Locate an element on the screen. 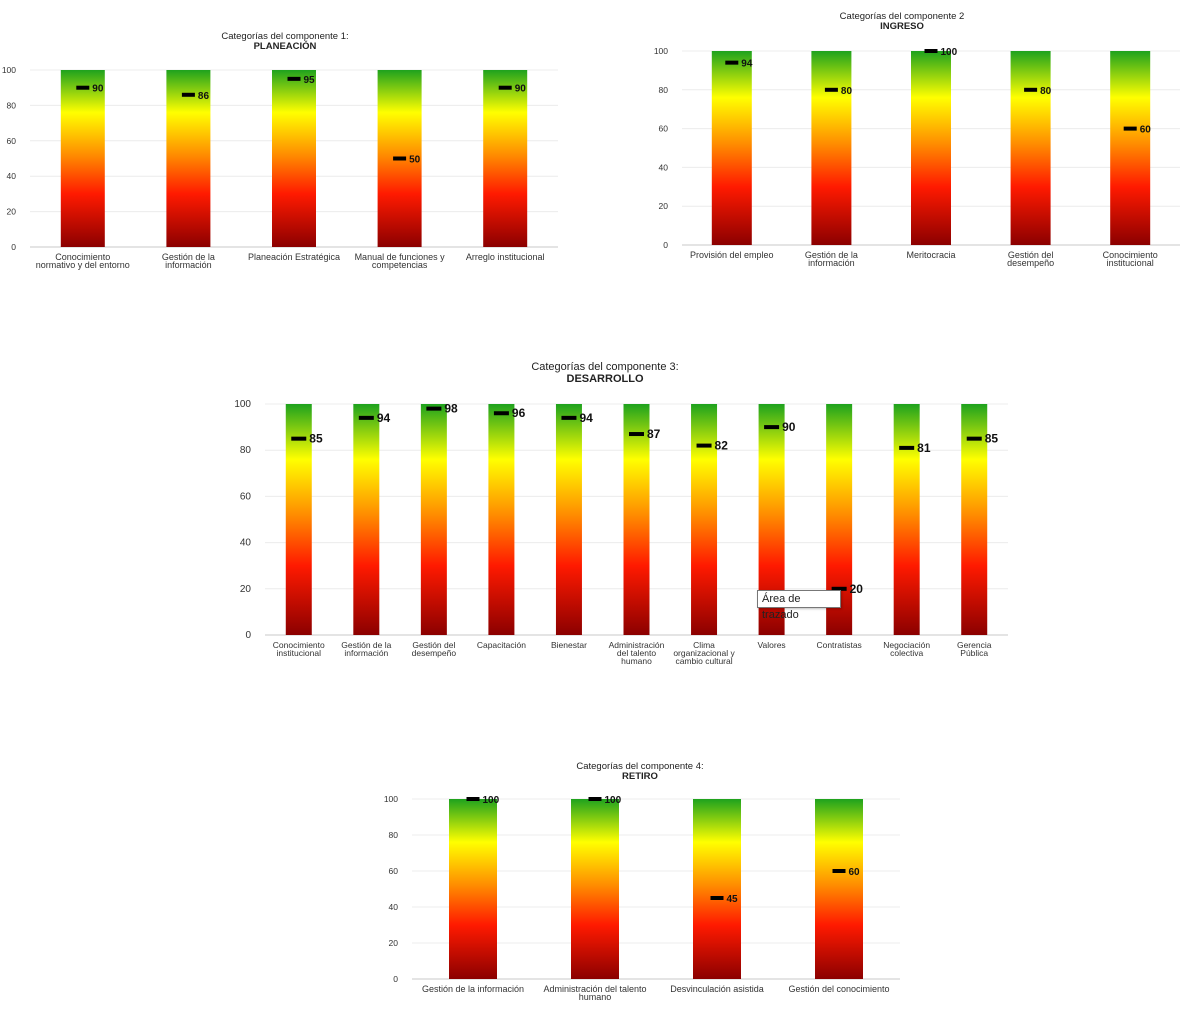  x-tick-label-line: normativo y del entorno is located at coordinates (83, 265).